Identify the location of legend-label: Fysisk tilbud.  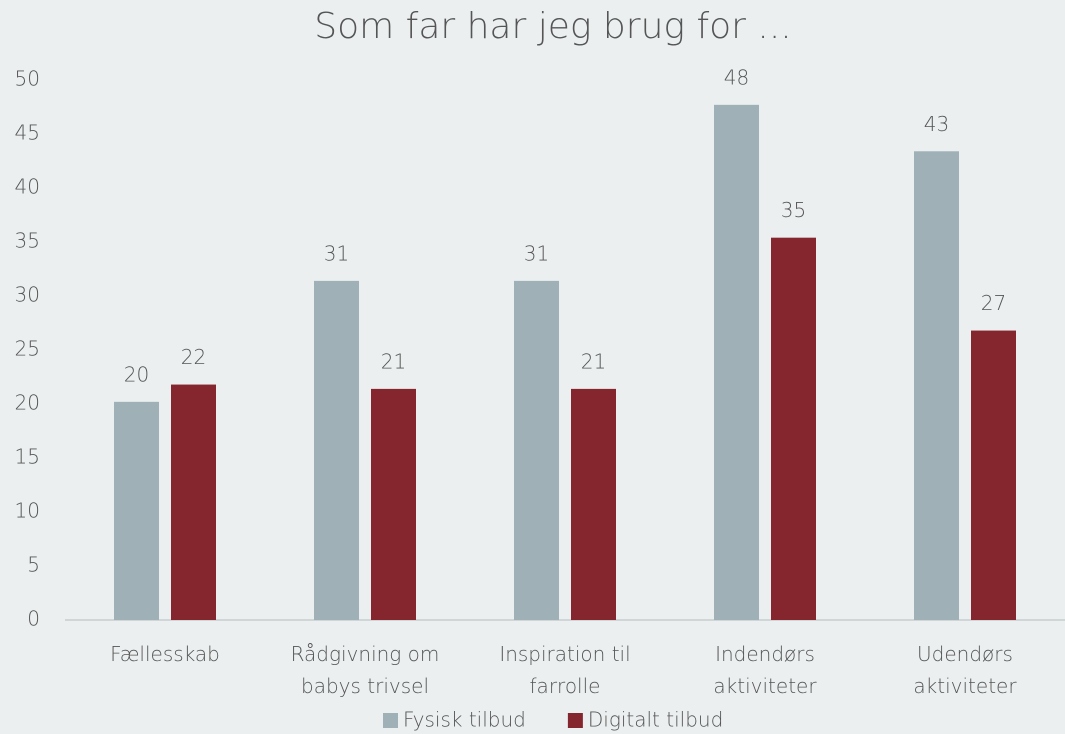
(464, 720).